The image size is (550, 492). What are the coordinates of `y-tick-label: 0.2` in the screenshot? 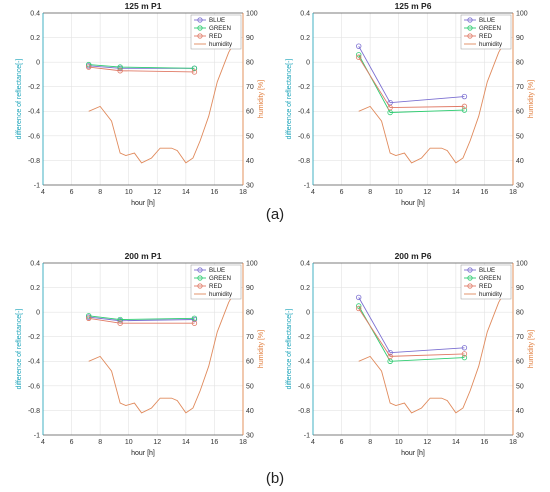 It's located at (35, 38).